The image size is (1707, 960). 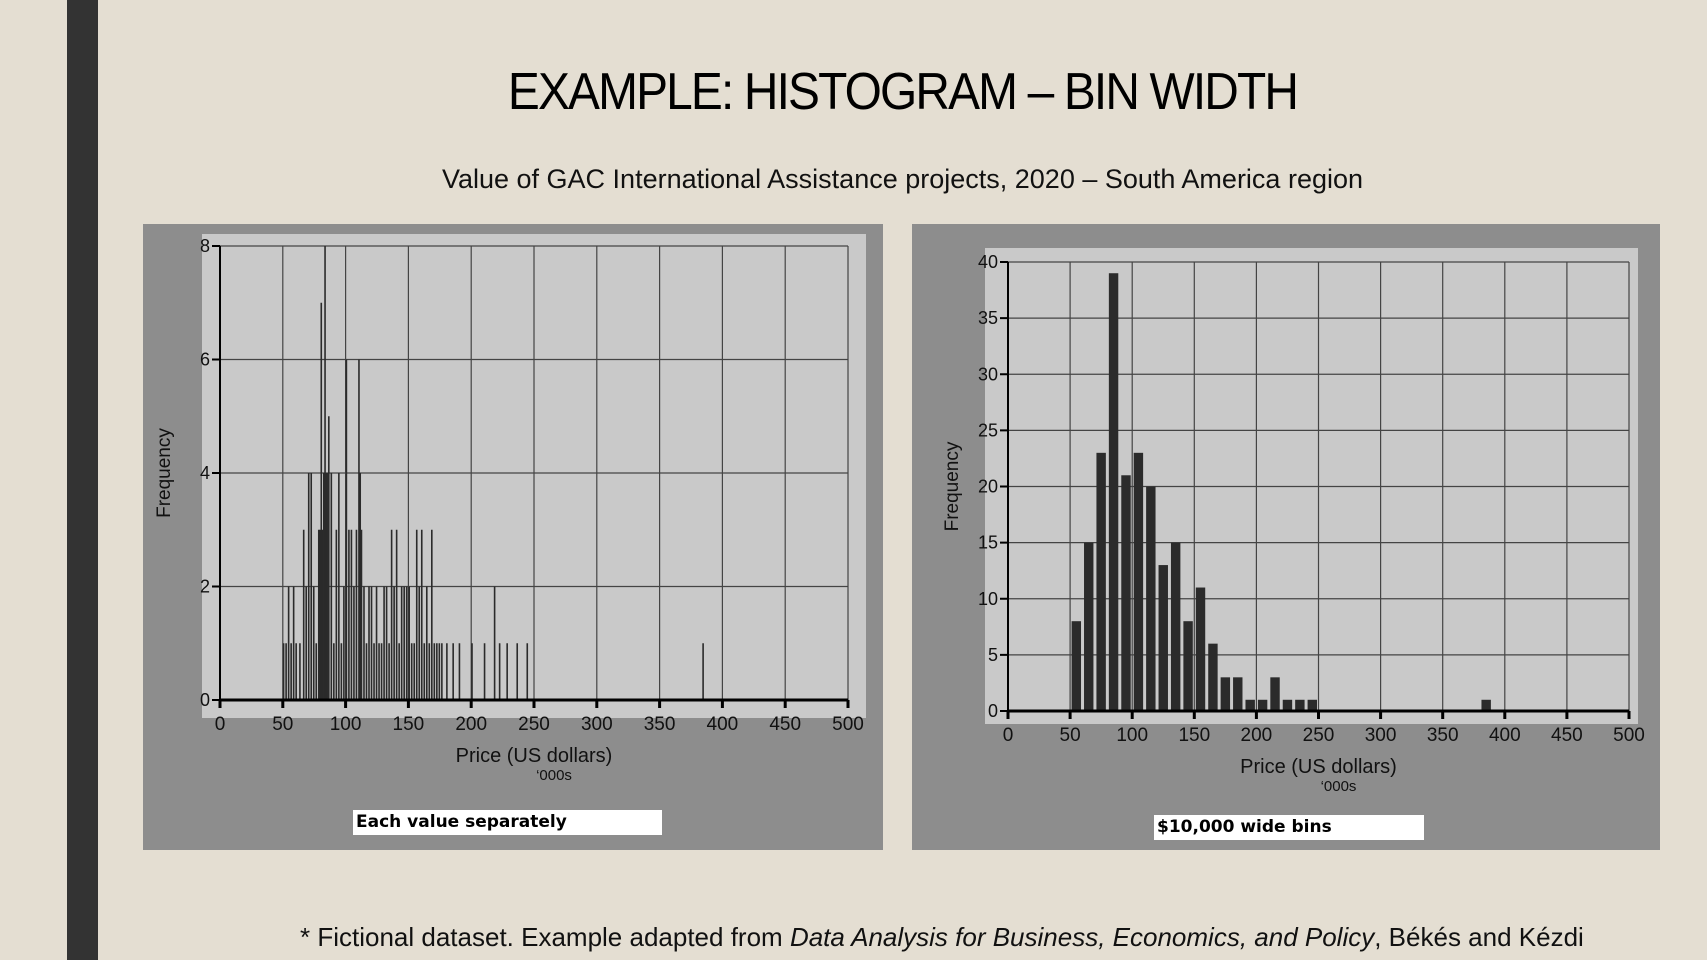 What do you see at coordinates (205, 587) in the screenshot?
I see `y-tick-label: 2` at bounding box center [205, 587].